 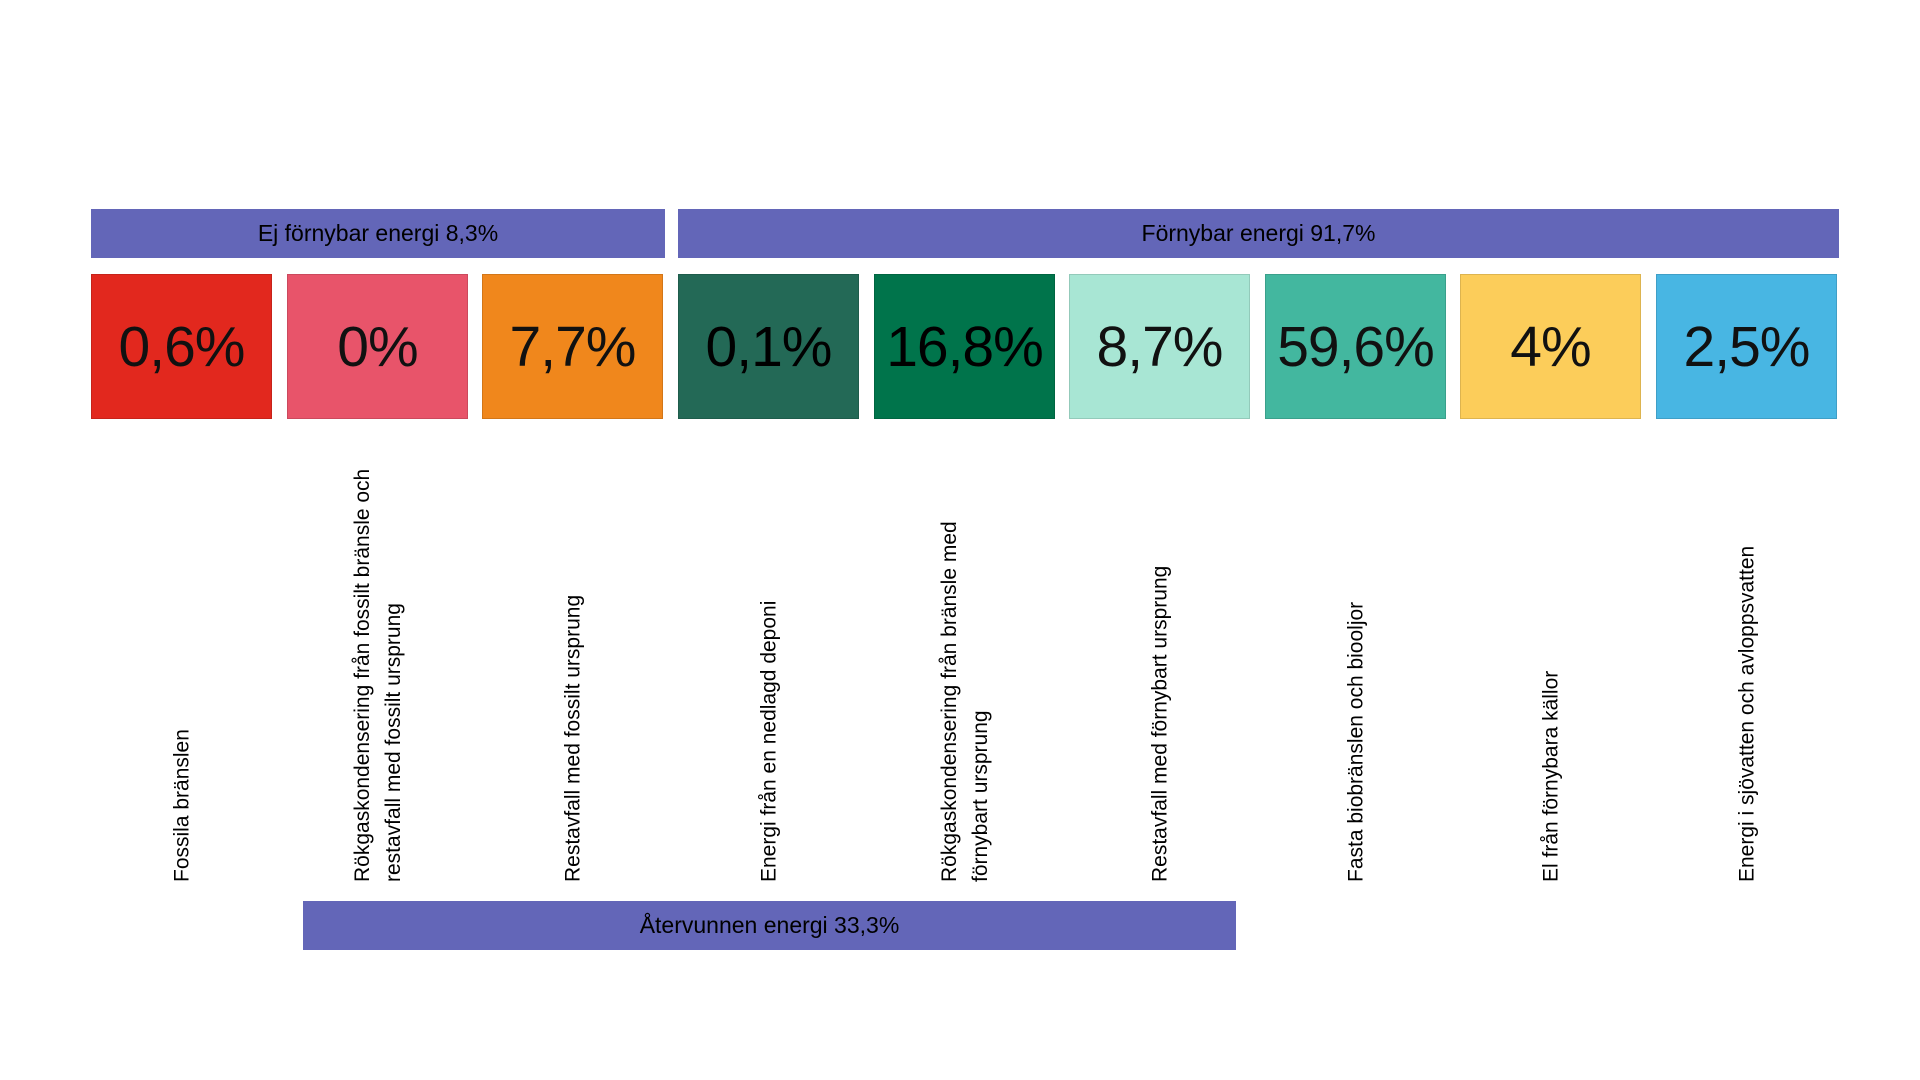 I want to click on category-label: El från förnybara källor, so click(x=1550, y=776).